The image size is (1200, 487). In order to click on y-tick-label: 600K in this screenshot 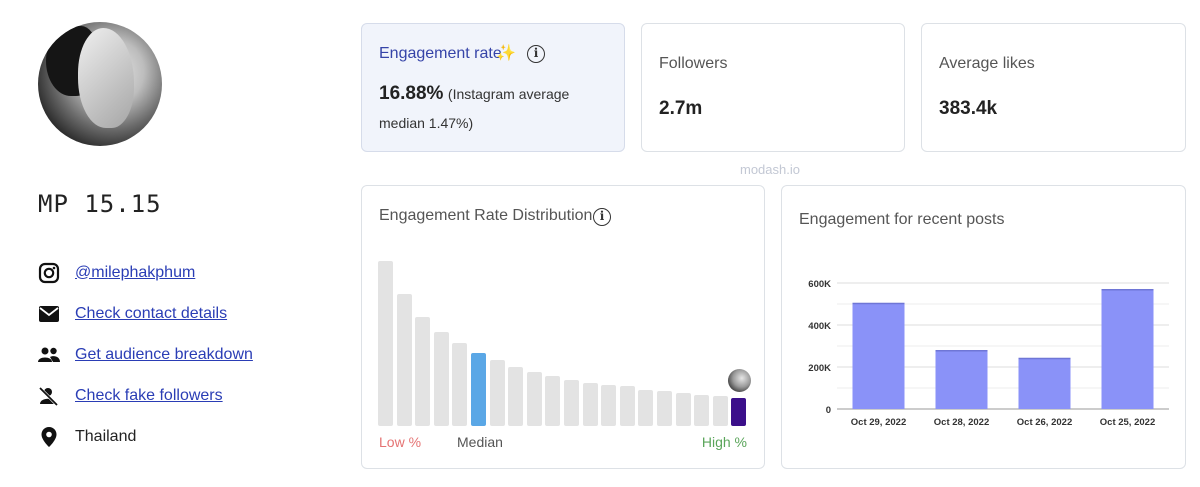, I will do `click(819, 284)`.